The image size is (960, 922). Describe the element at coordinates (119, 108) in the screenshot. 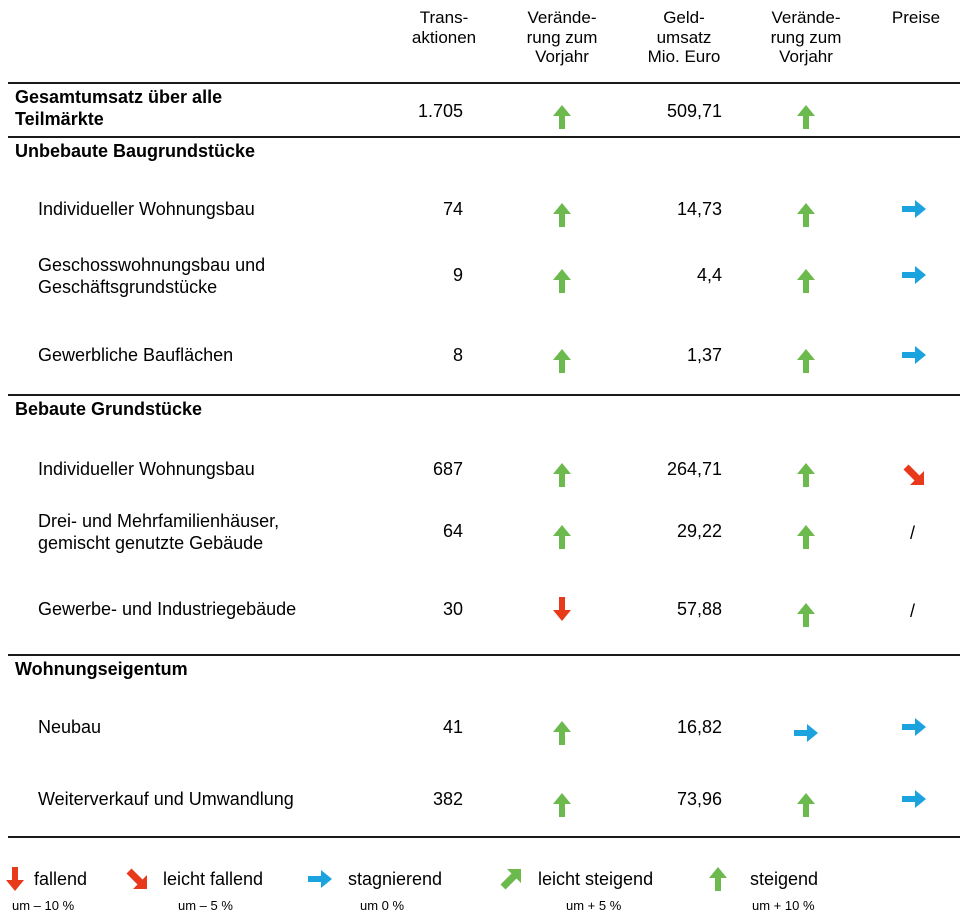

I see `total-label: Gesamtumsatz über alle Teilmärkte` at that location.